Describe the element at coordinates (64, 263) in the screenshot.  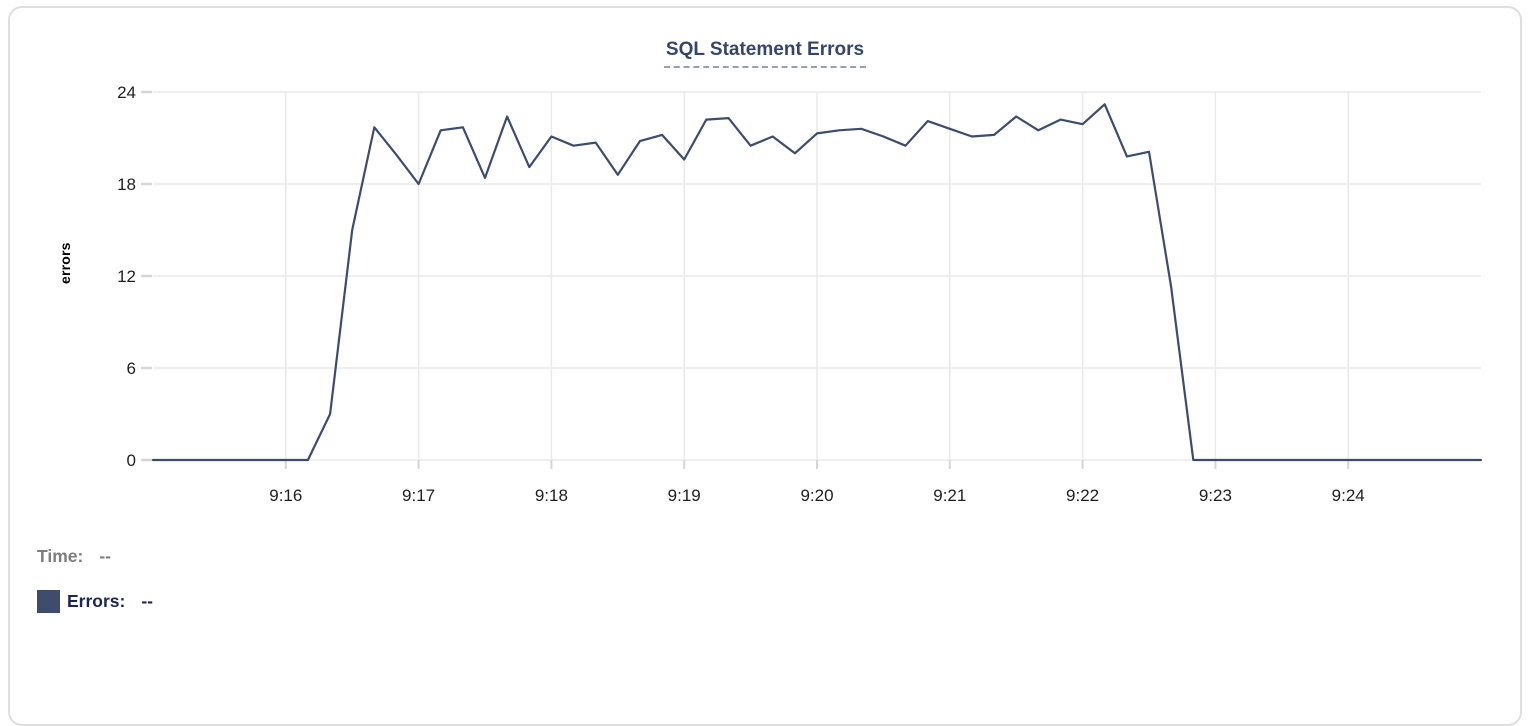
I see `y-axis-label: errors` at that location.